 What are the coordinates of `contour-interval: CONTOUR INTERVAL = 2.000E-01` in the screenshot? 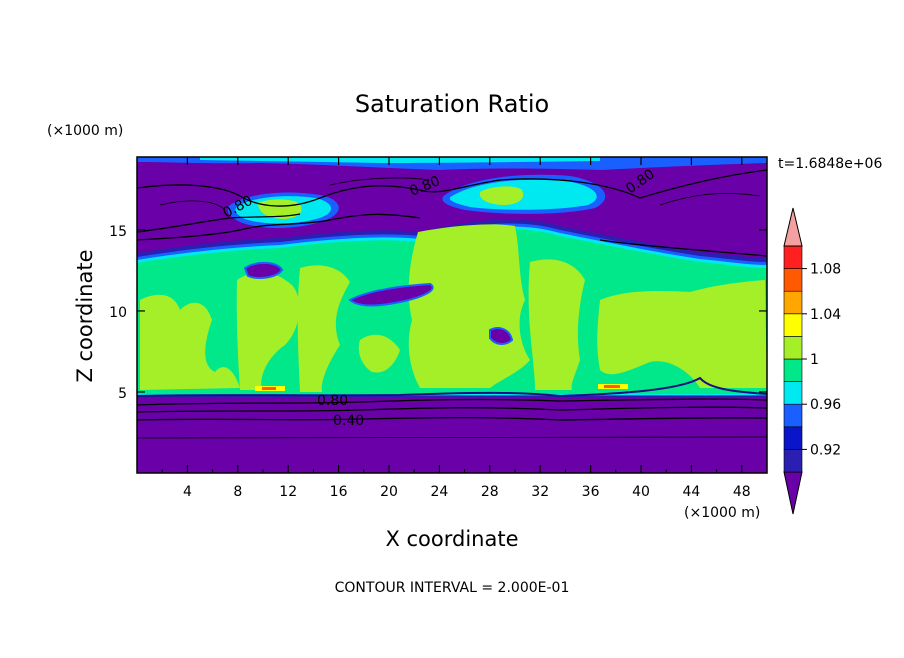 It's located at (452, 588).